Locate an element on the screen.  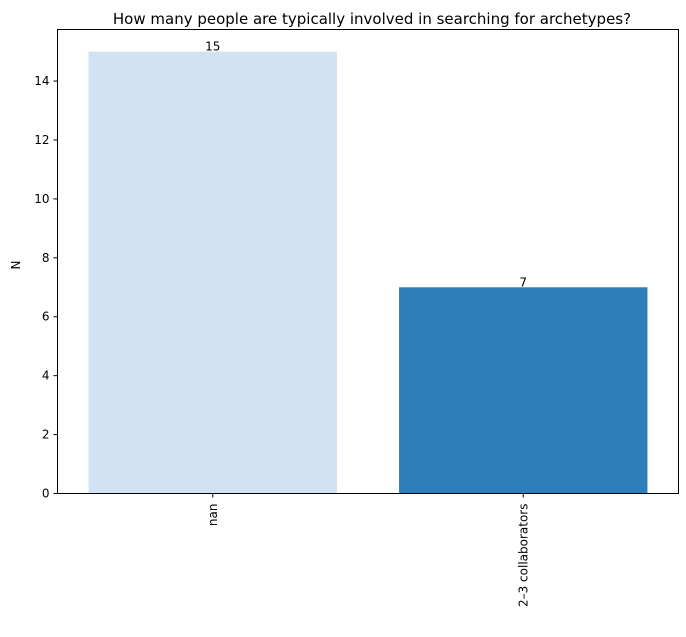
y-tick-label-1: 2 is located at coordinates (46, 435).